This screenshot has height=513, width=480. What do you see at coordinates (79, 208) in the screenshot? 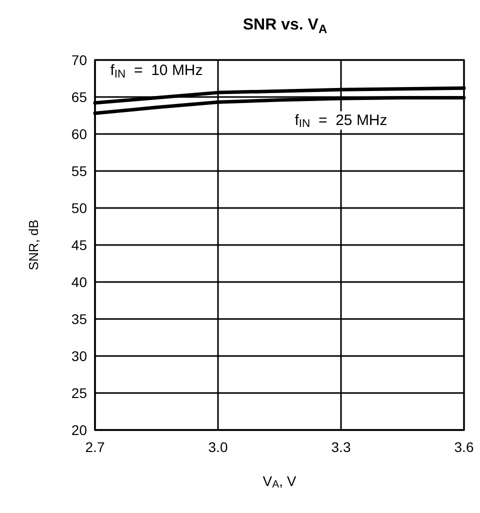
I see `y-tick-label: 50` at bounding box center [79, 208].